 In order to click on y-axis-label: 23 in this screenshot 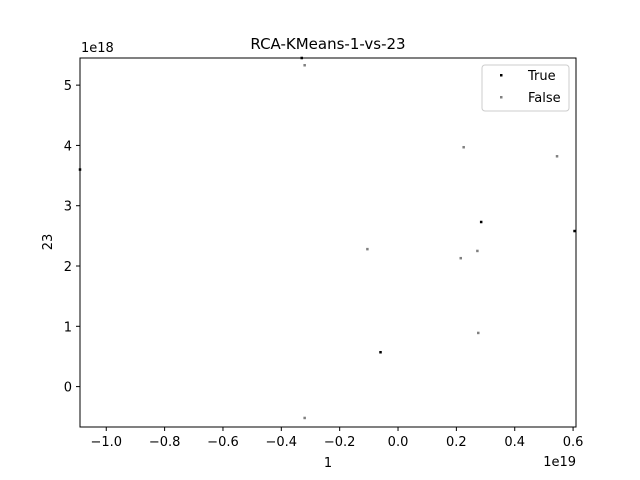, I will do `click(48, 242)`.